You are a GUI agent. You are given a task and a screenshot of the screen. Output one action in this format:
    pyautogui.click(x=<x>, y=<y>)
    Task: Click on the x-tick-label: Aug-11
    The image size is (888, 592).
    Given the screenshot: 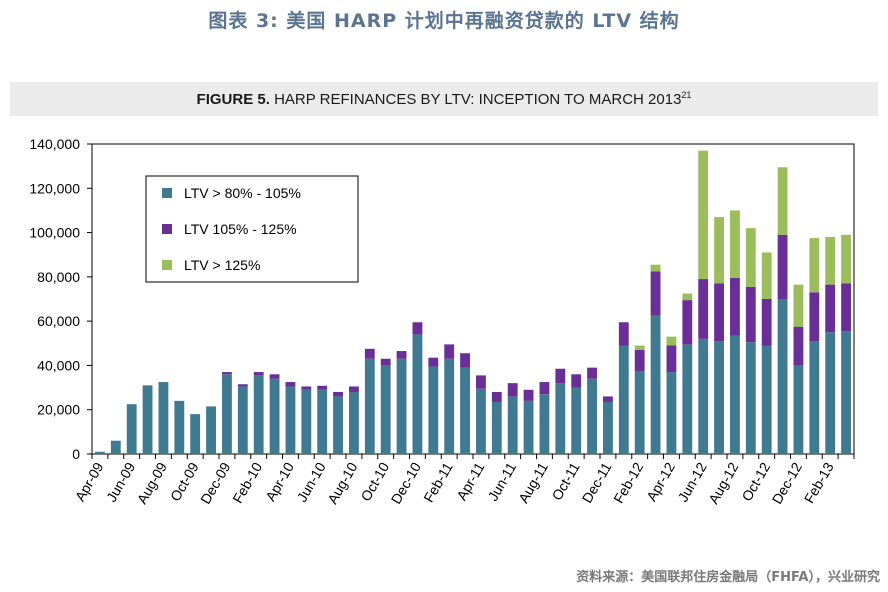 What is the action you would take?
    pyautogui.click(x=533, y=482)
    